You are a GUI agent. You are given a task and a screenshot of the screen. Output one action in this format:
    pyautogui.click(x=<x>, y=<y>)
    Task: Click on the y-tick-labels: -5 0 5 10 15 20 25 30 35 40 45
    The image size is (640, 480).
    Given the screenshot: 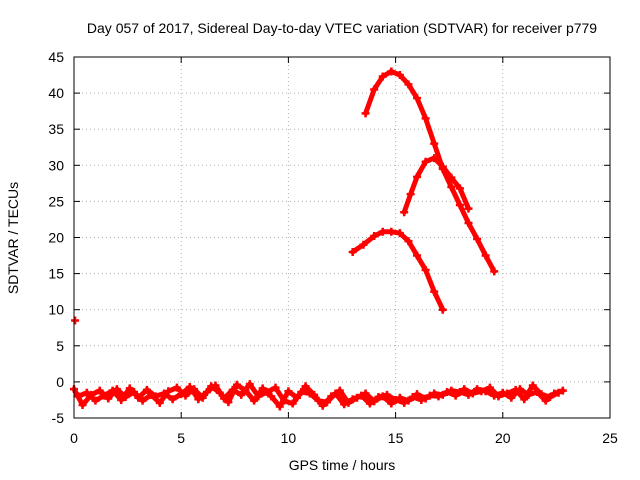 What is the action you would take?
    pyautogui.click(x=56, y=237)
    